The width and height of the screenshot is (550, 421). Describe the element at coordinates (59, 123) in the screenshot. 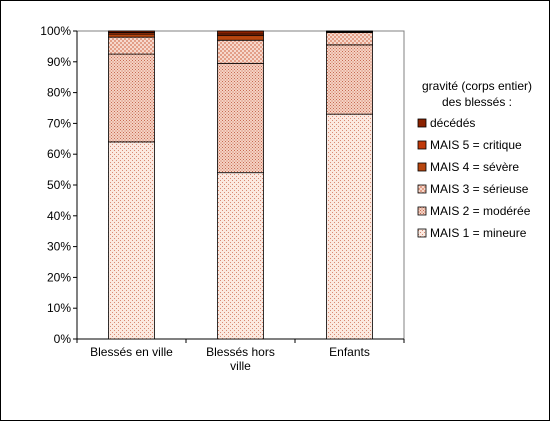

I see `y-tick-label: 70%` at that location.